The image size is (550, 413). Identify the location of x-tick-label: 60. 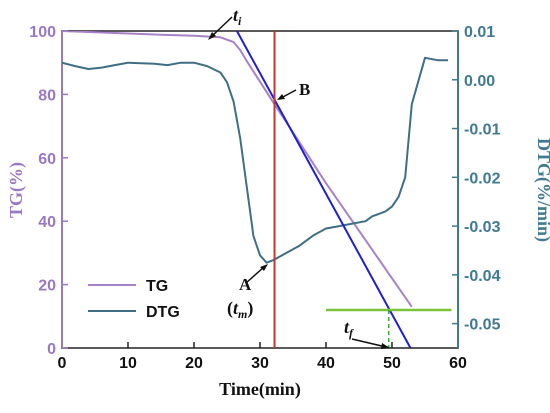
(458, 363).